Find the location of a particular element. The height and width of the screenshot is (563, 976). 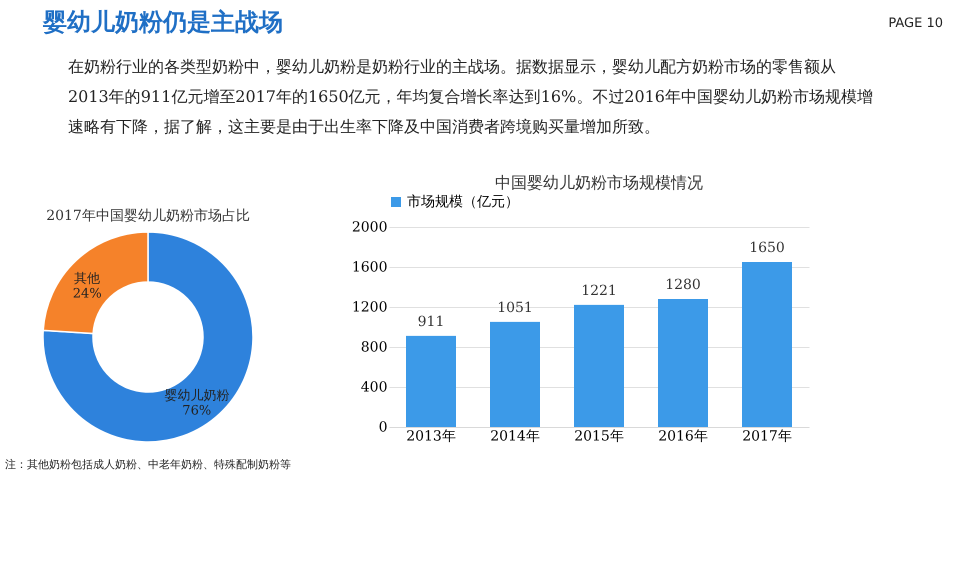

chart-title: 2017年中国婴幼儿奶粉市场占比 is located at coordinates (148, 216).